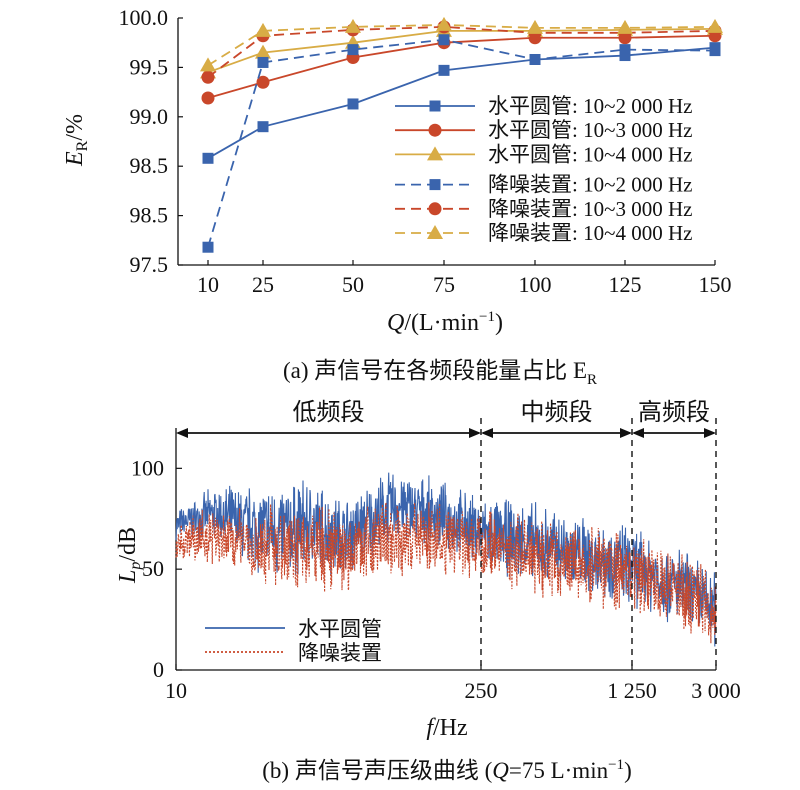 The image size is (800, 790). I want to click on panel-b-x-tick-label: 250, so click(481, 690).